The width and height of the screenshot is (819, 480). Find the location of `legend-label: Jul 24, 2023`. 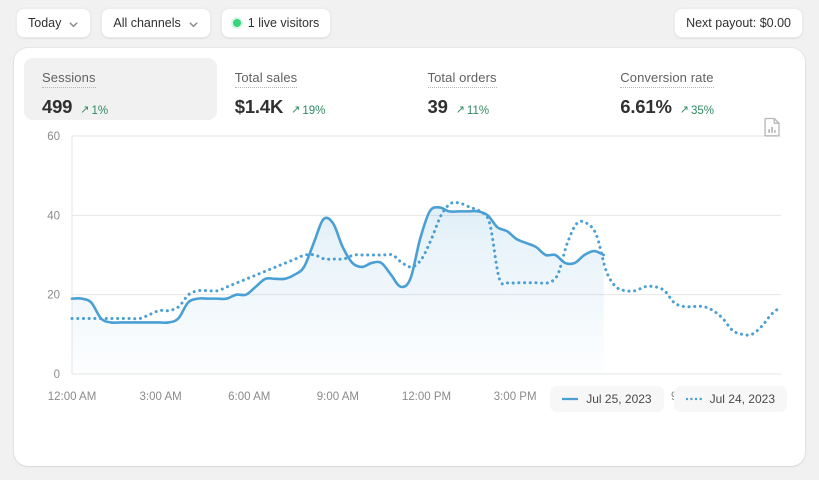

legend-label: Jul 24, 2023 is located at coordinates (742, 399).